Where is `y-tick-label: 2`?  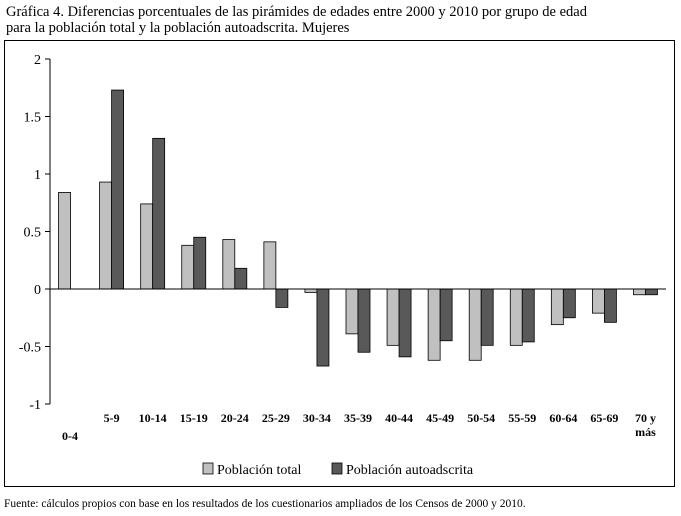
y-tick-label: 2 is located at coordinates (37, 60).